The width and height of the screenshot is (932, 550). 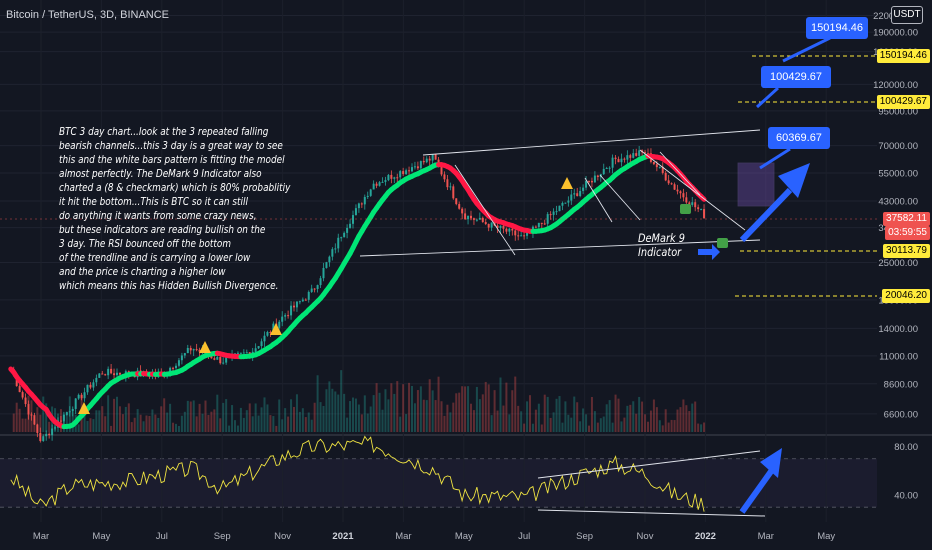 I want to click on target-callout-60k: 60369.67, so click(x=799, y=138).